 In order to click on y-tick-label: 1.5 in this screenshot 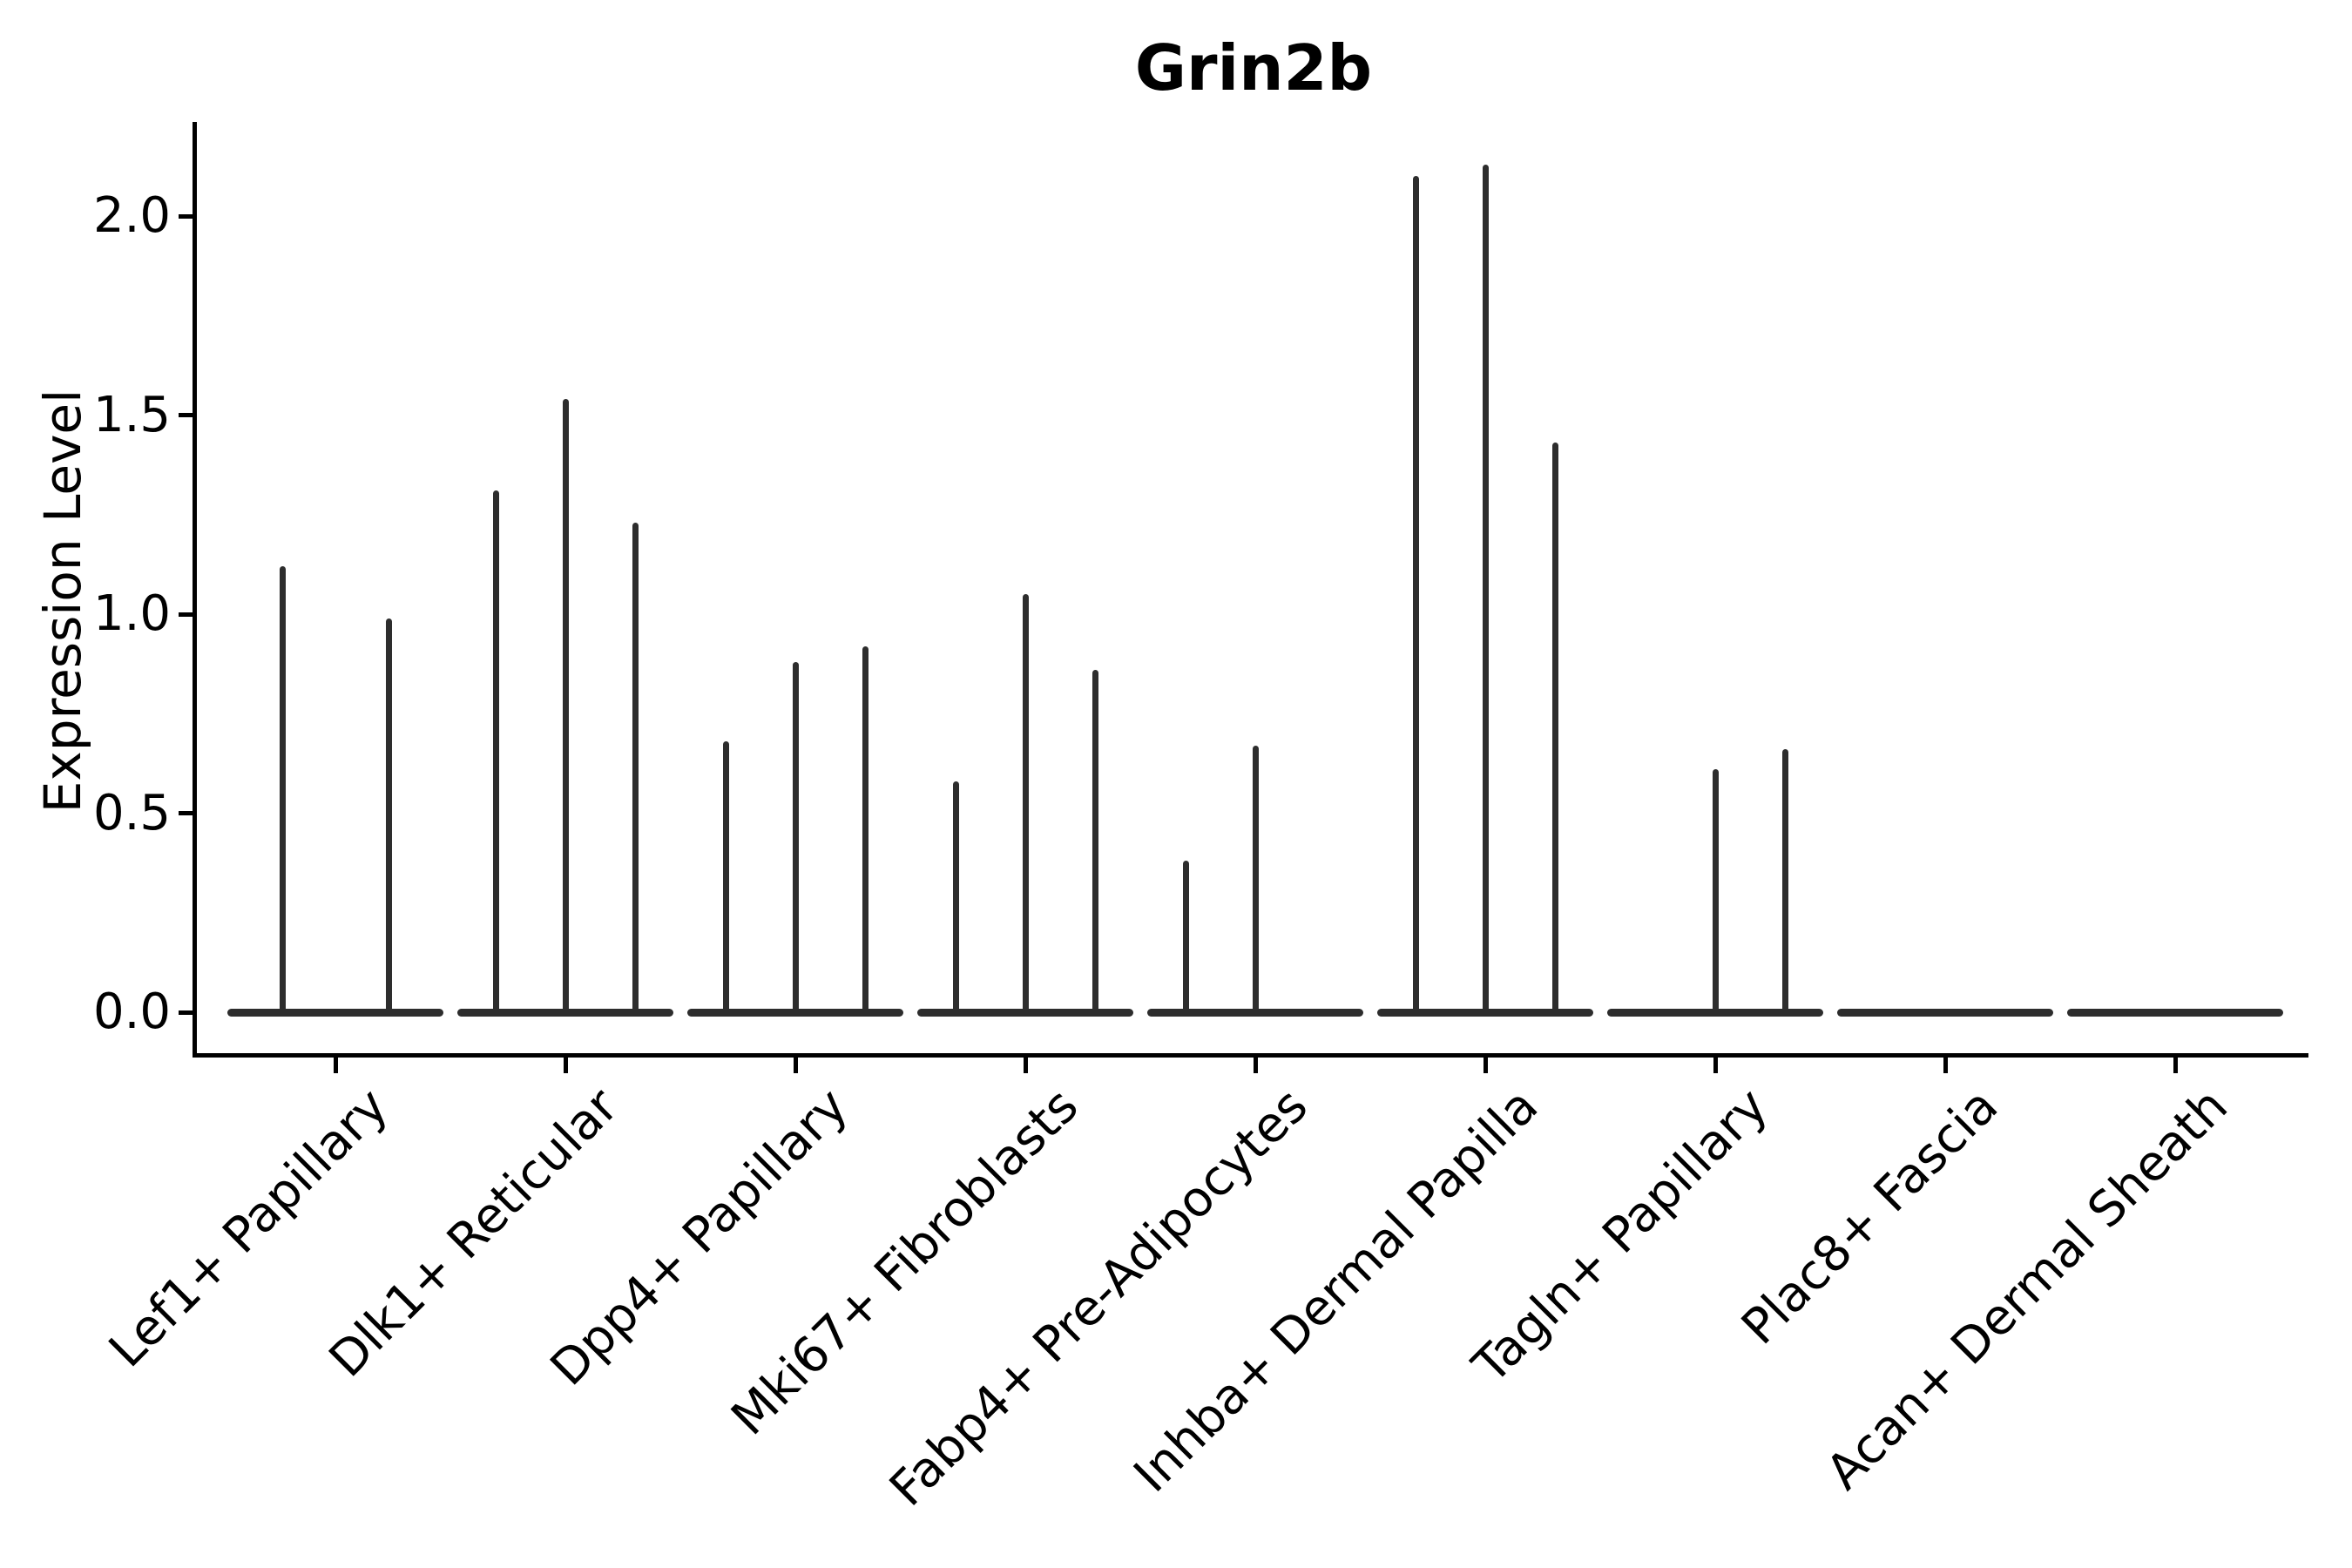, I will do `click(131, 415)`.